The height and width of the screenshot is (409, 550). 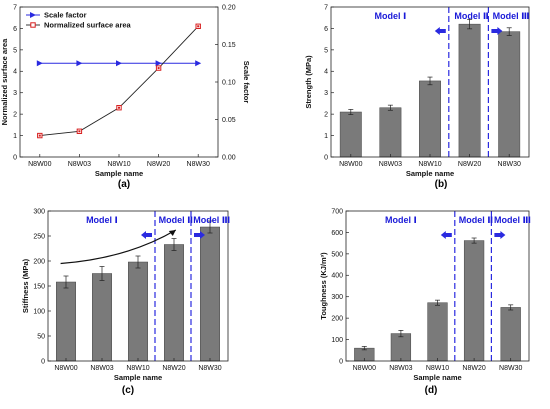 What do you see at coordinates (441, 184) in the screenshot?
I see `panel-letter: (b)` at bounding box center [441, 184].